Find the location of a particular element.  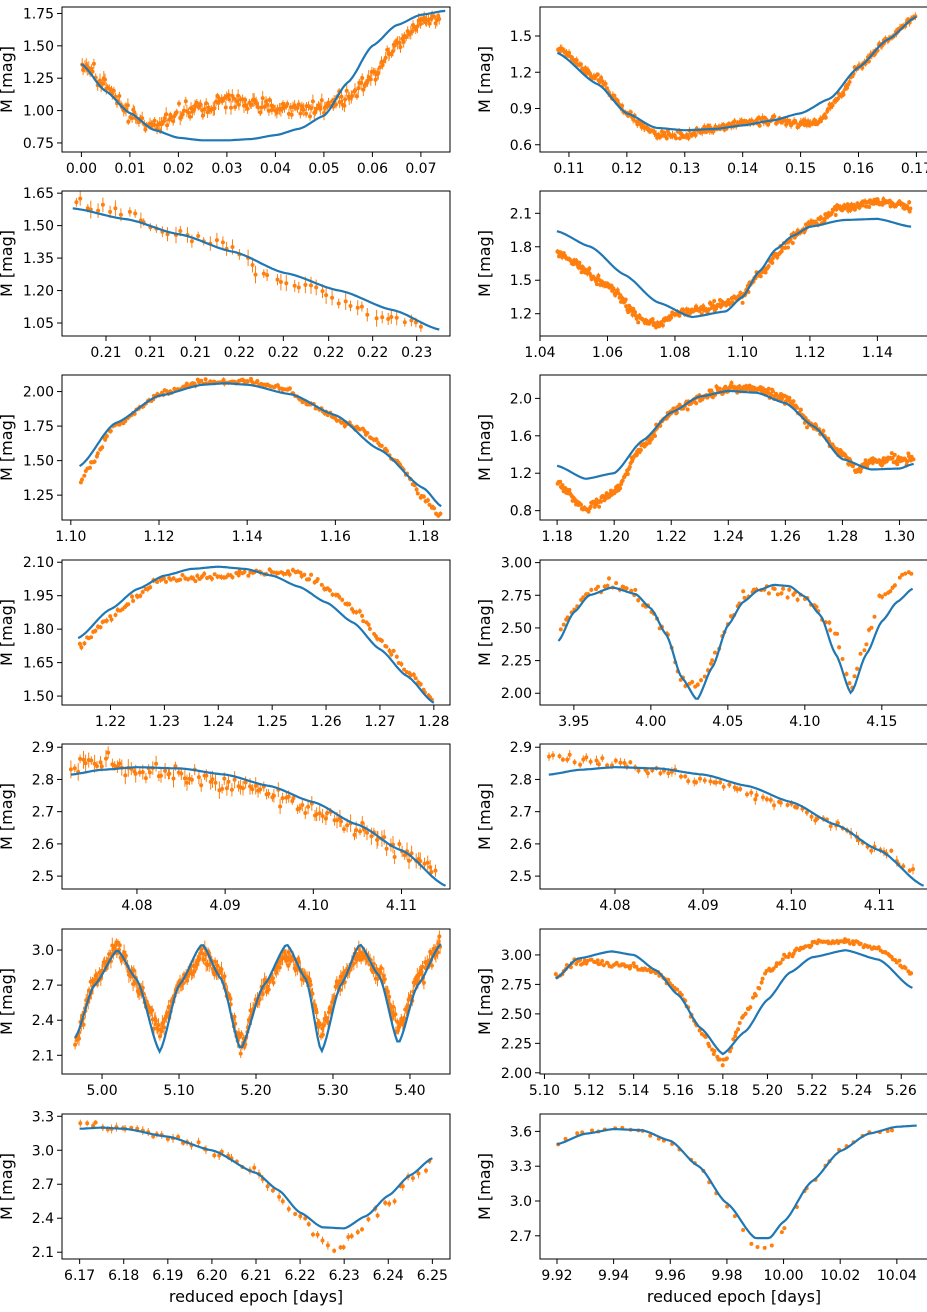

x-tick-label: 0.21 is located at coordinates (149, 353).